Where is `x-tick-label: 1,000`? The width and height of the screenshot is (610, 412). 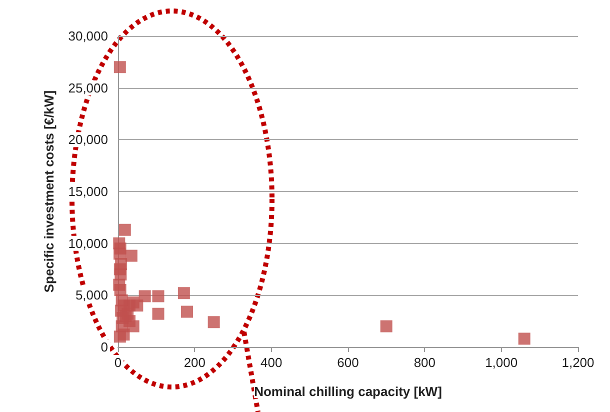 x-tick-label: 1,000 is located at coordinates (501, 362).